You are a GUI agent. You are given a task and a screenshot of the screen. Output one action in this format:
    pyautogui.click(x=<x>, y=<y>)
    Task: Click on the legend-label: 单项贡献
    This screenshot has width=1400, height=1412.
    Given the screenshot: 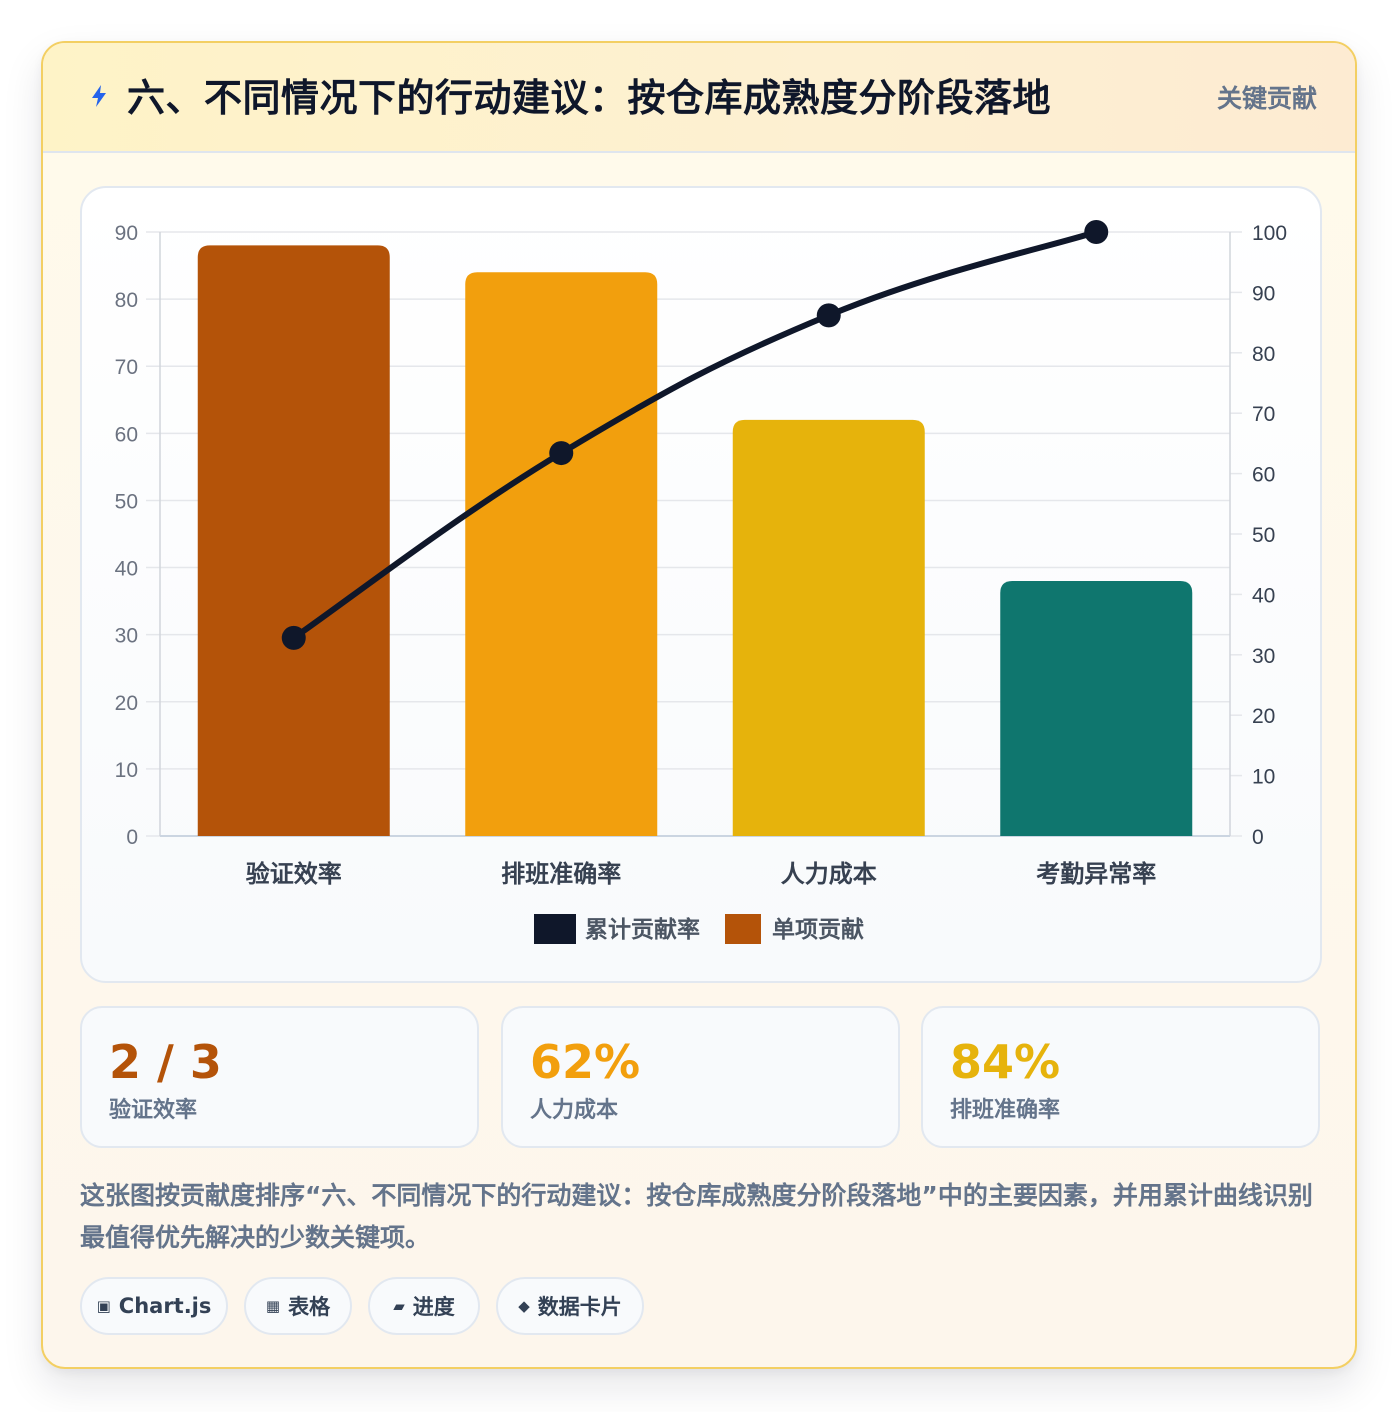 What is the action you would take?
    pyautogui.click(x=818, y=929)
    